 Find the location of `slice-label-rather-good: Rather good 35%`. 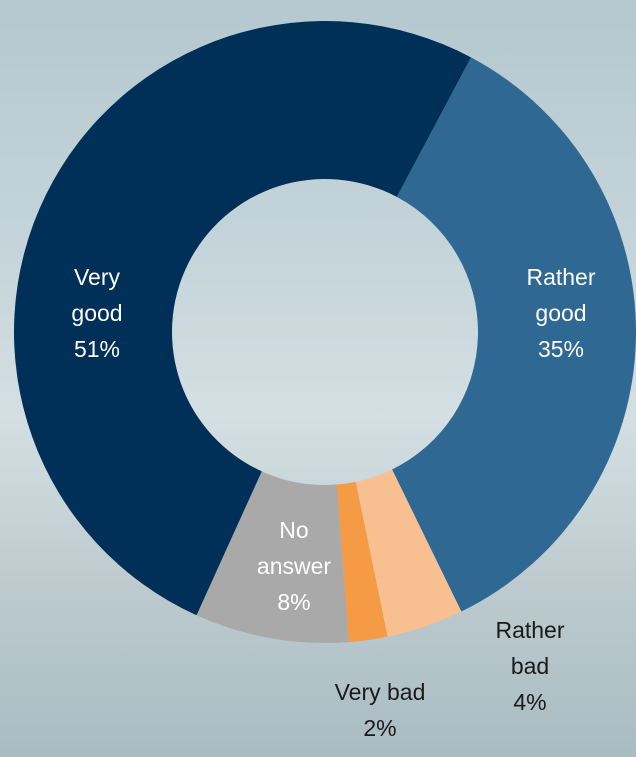

slice-label-rather-good: Rather good 35% is located at coordinates (560, 313).